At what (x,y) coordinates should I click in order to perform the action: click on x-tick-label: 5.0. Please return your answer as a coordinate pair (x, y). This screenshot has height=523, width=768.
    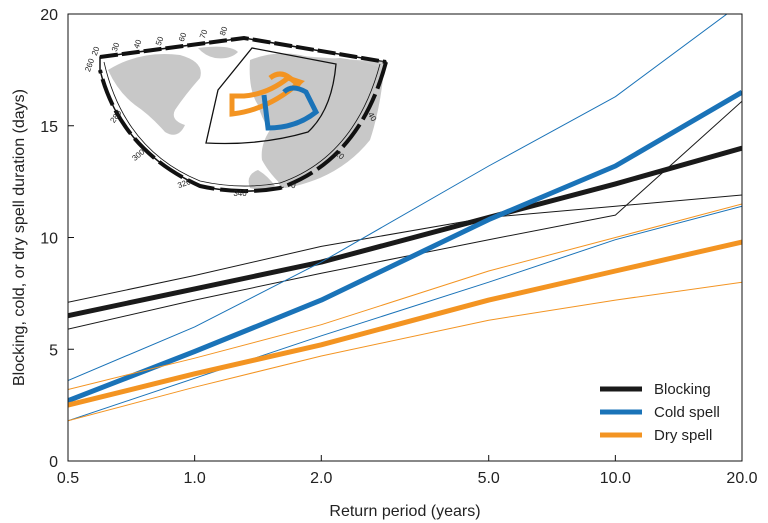
    Looking at the image, I should click on (489, 478).